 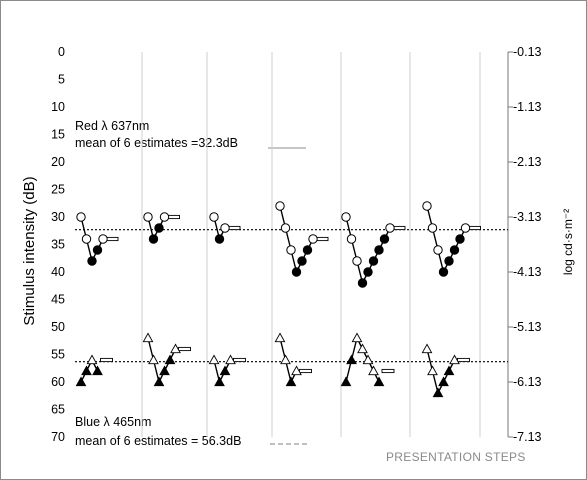 What do you see at coordinates (58, 300) in the screenshot?
I see `y-tick-label-left: 45` at bounding box center [58, 300].